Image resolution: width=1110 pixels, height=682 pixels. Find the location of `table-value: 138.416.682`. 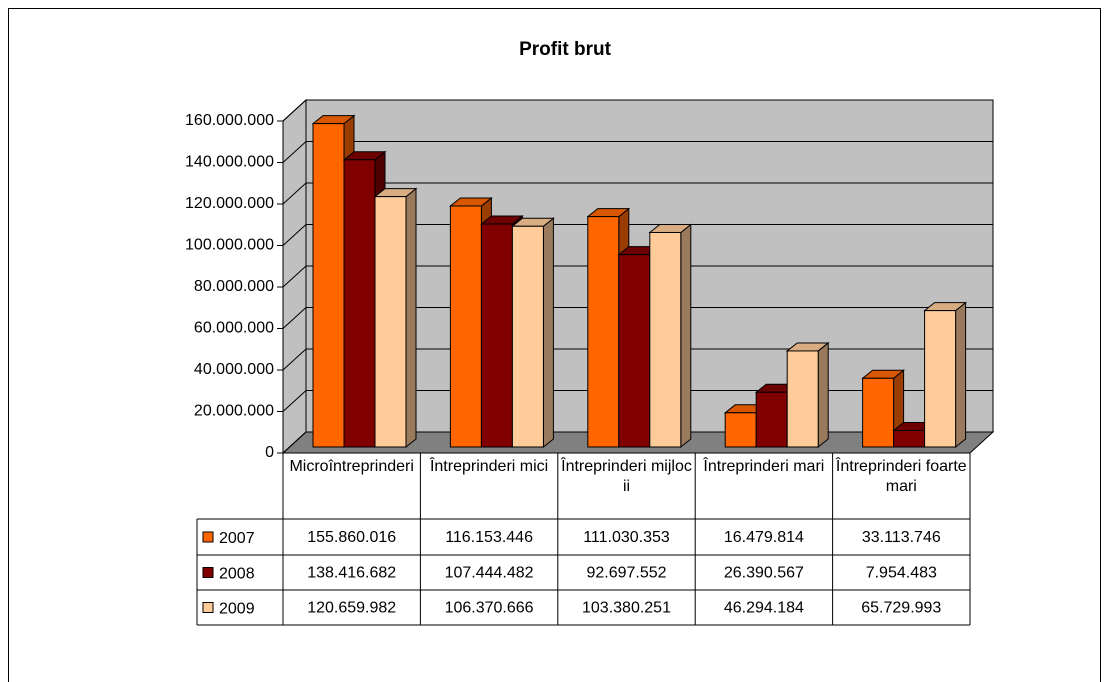

table-value: 138.416.682 is located at coordinates (351, 573).